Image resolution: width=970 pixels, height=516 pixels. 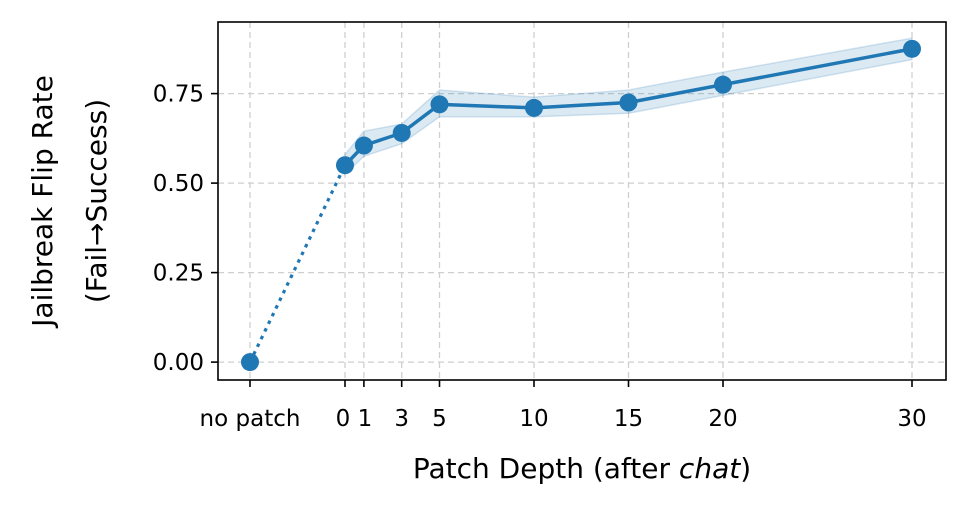 What do you see at coordinates (628, 419) in the screenshot?
I see `x-tick-label: 15` at bounding box center [628, 419].